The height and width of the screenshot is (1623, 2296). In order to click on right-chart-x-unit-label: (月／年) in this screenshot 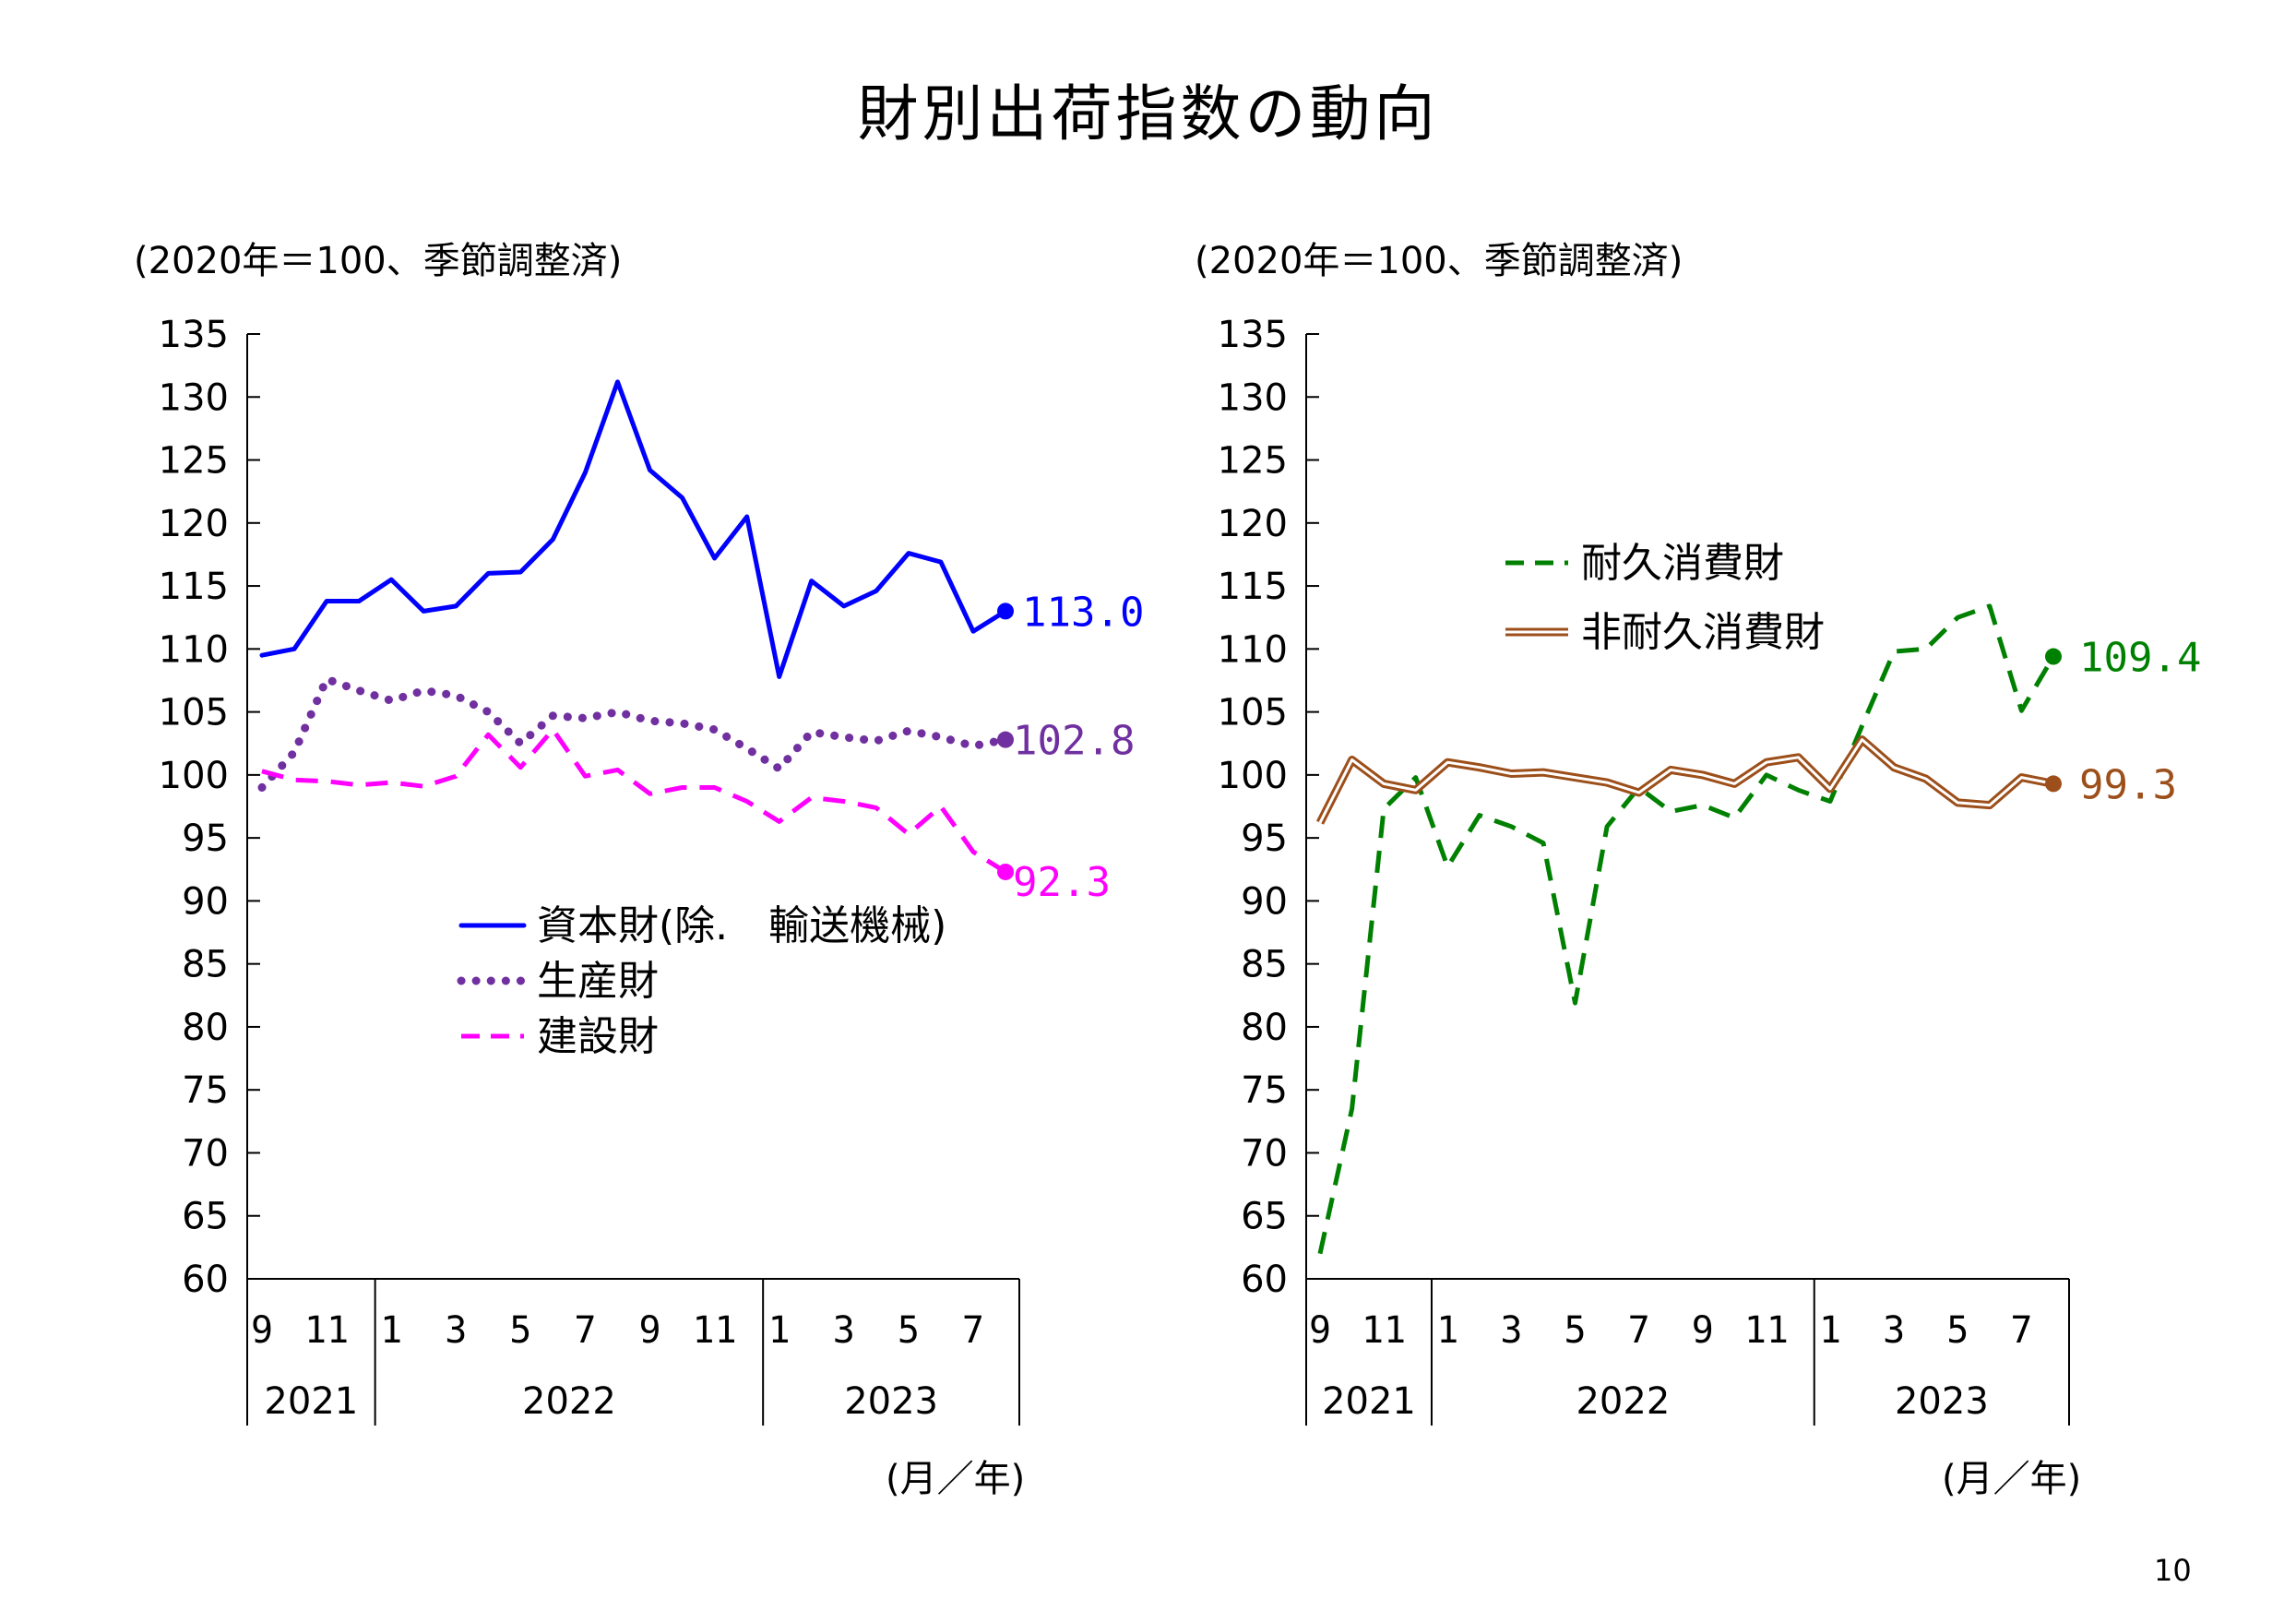, I will do `click(2012, 1479)`.